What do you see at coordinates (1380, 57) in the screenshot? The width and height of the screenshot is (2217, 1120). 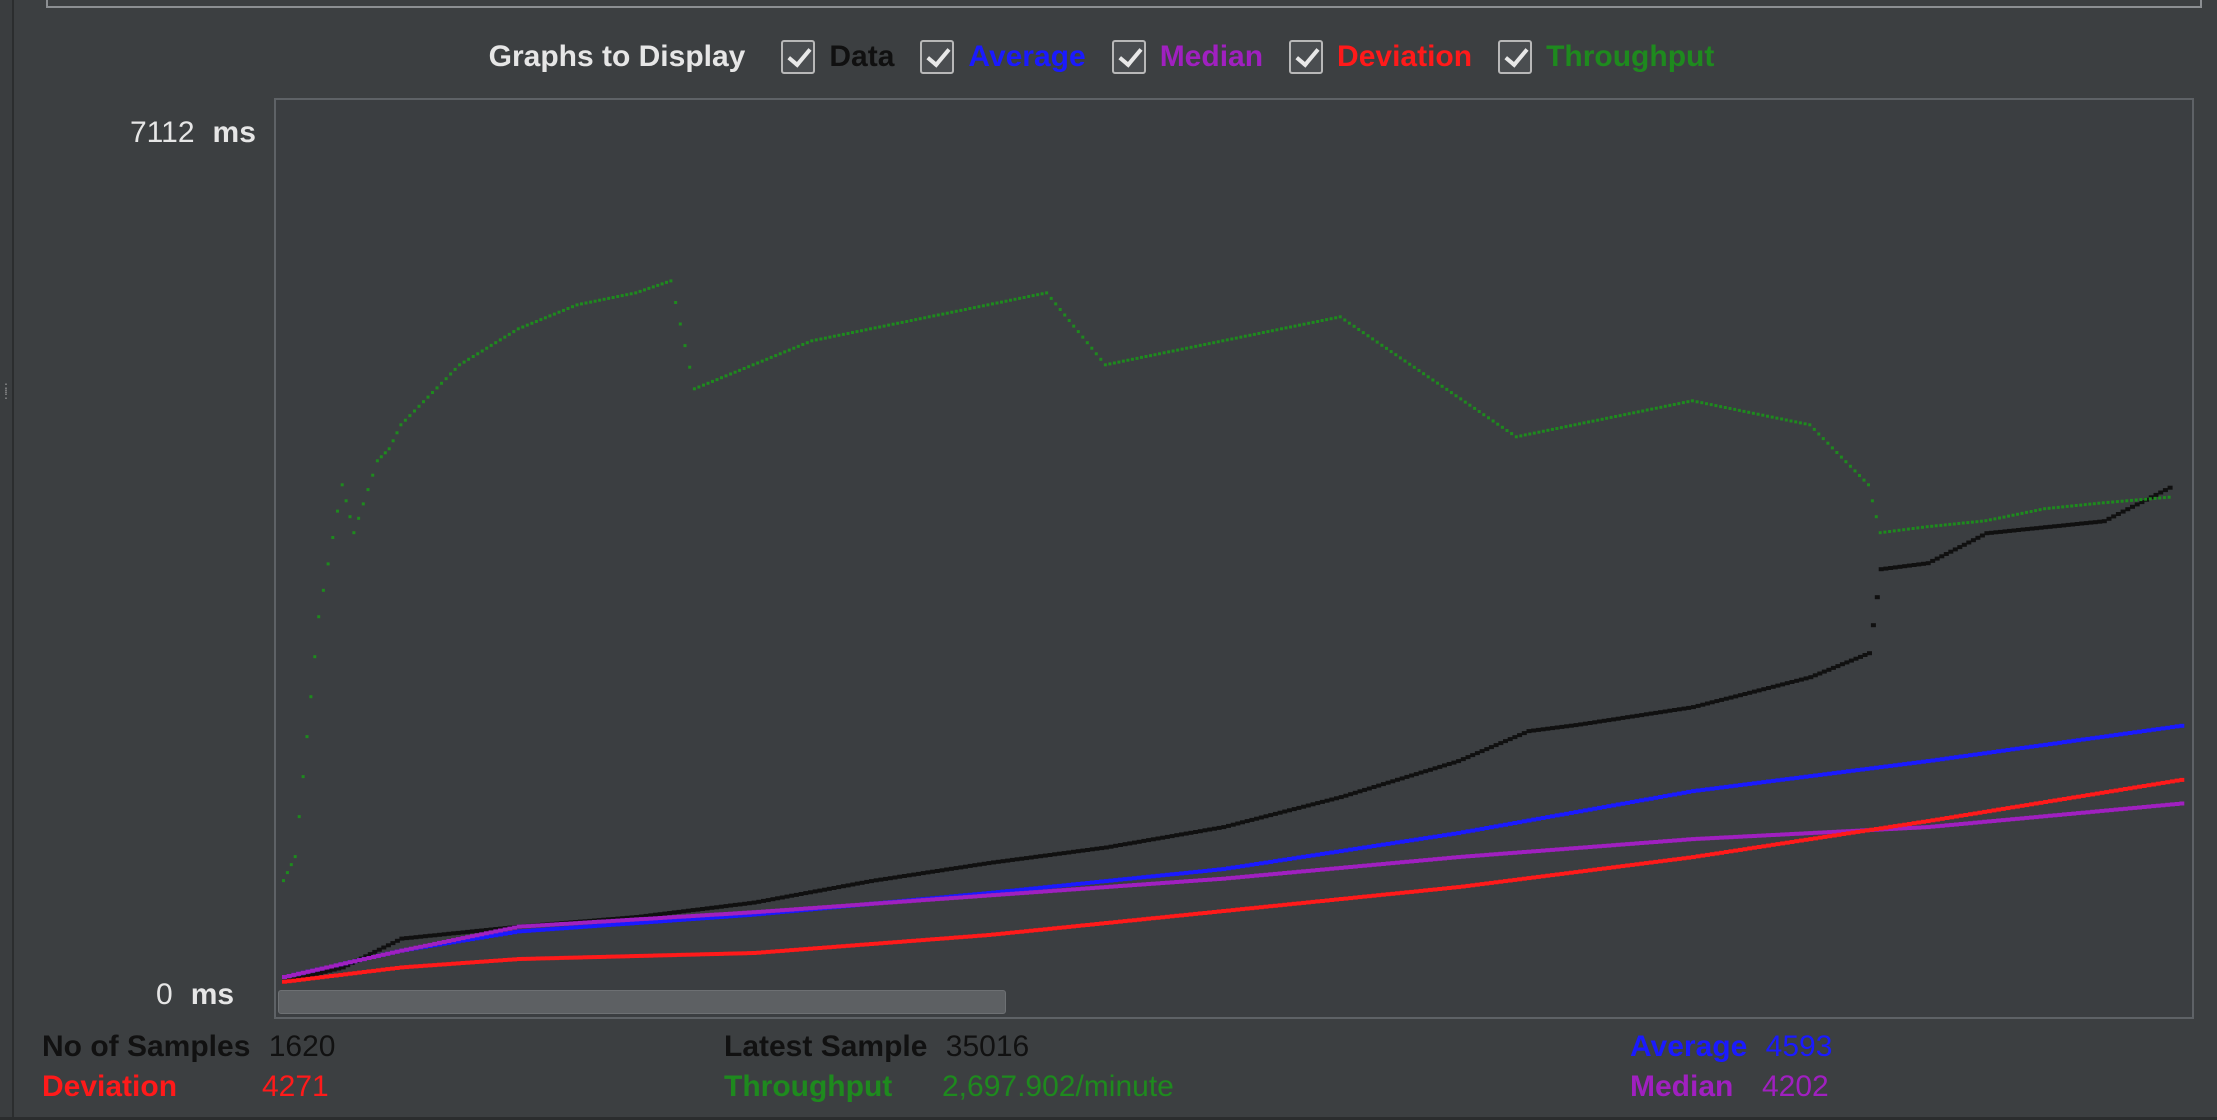 I see `toggle-deviation: Deviation` at bounding box center [1380, 57].